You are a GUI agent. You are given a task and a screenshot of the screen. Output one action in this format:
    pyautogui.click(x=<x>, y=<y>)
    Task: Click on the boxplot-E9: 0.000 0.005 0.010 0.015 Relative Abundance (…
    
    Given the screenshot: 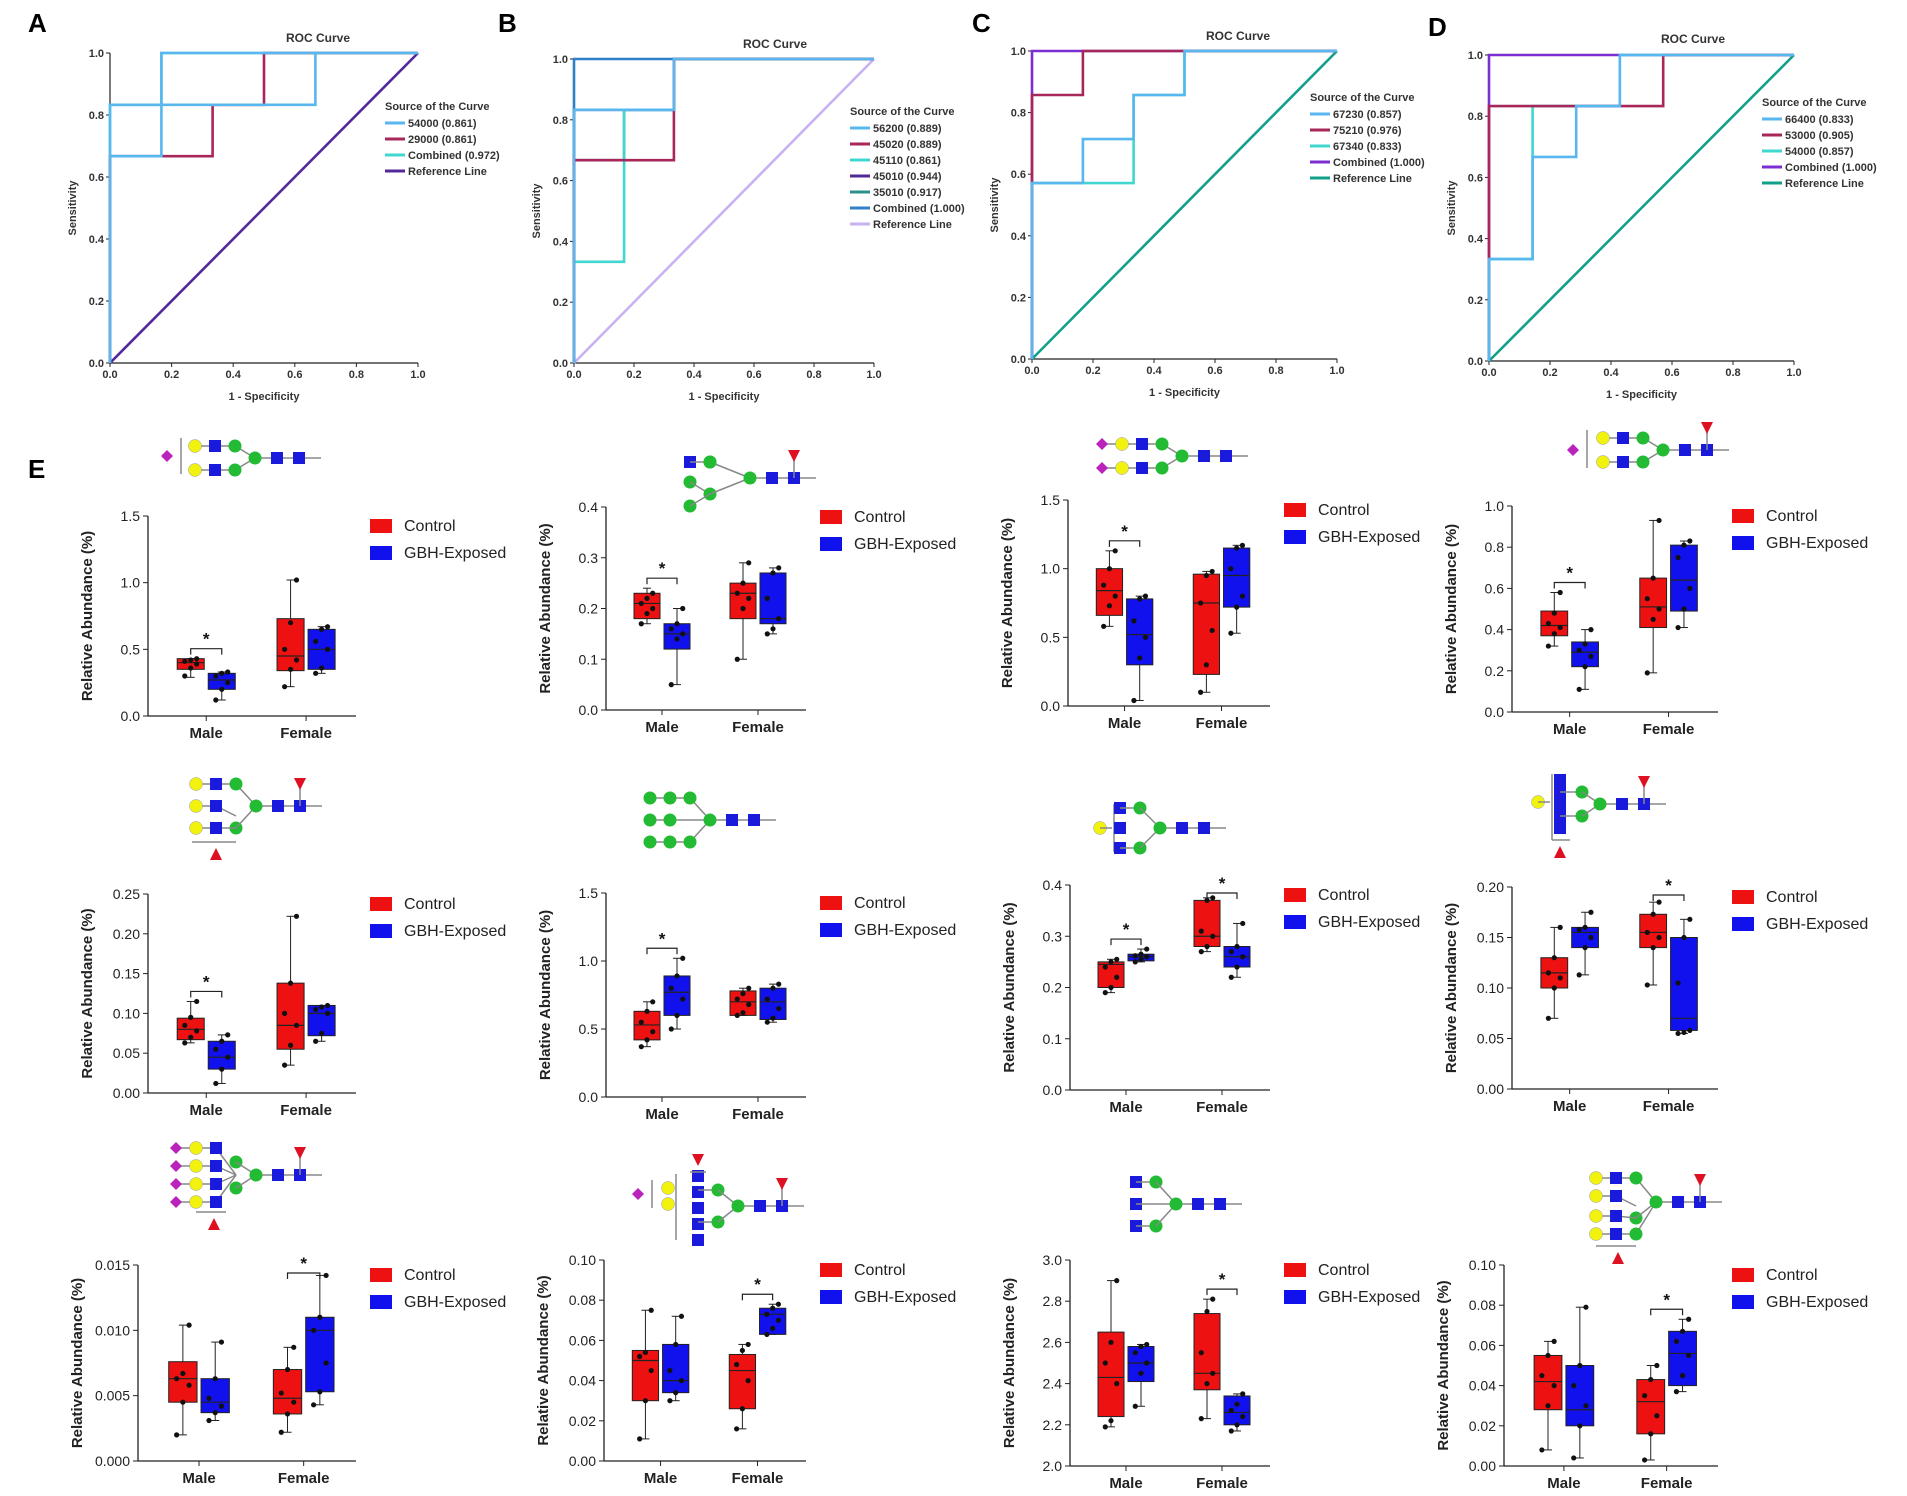 What is the action you would take?
    pyautogui.click(x=287, y=1314)
    